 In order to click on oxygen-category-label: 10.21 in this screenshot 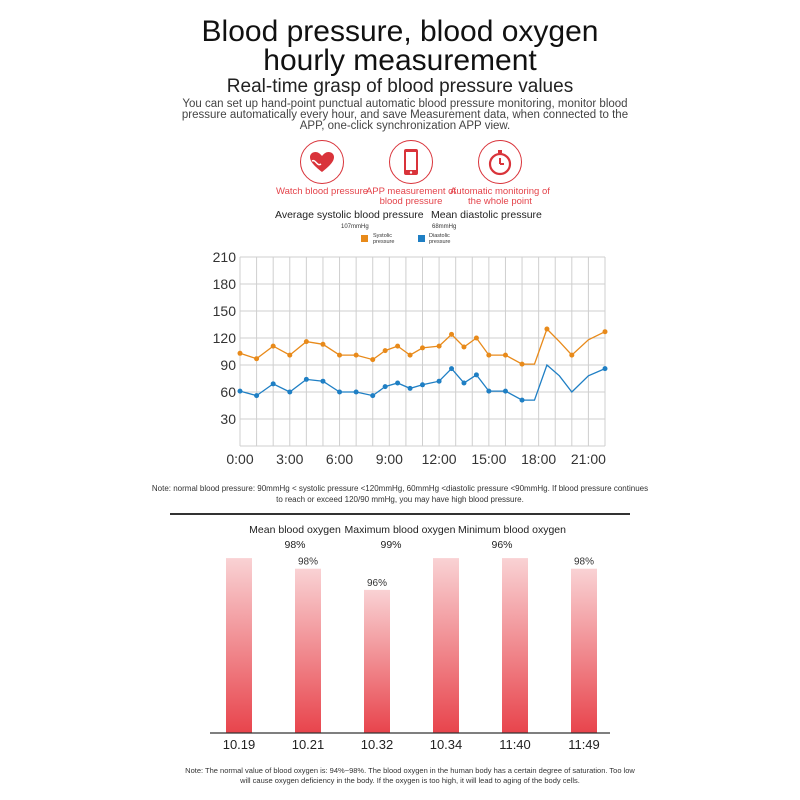, I will do `click(308, 744)`.